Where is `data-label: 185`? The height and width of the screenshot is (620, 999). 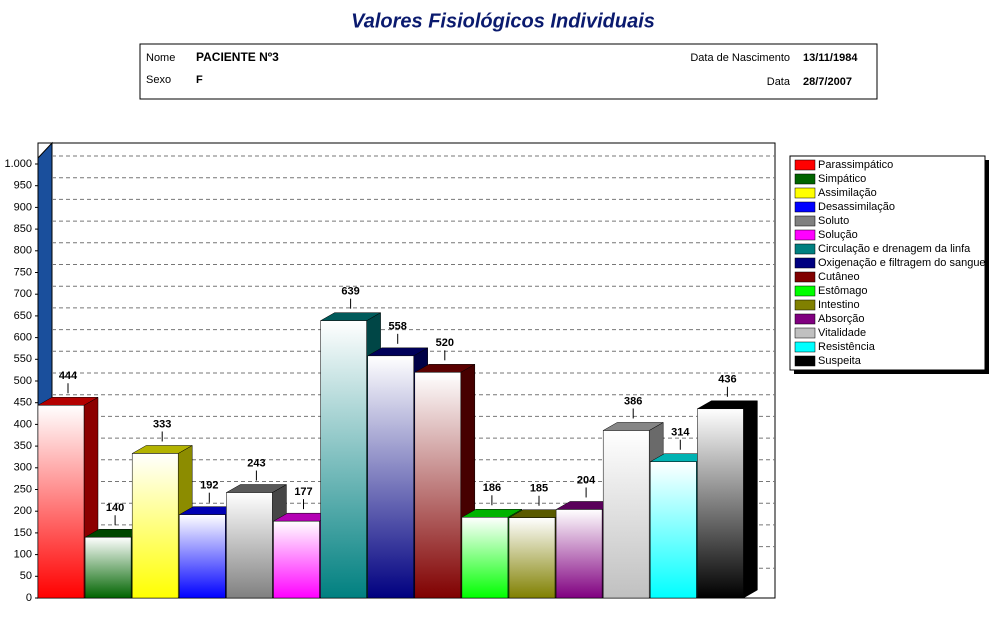 data-label: 185 is located at coordinates (539, 489).